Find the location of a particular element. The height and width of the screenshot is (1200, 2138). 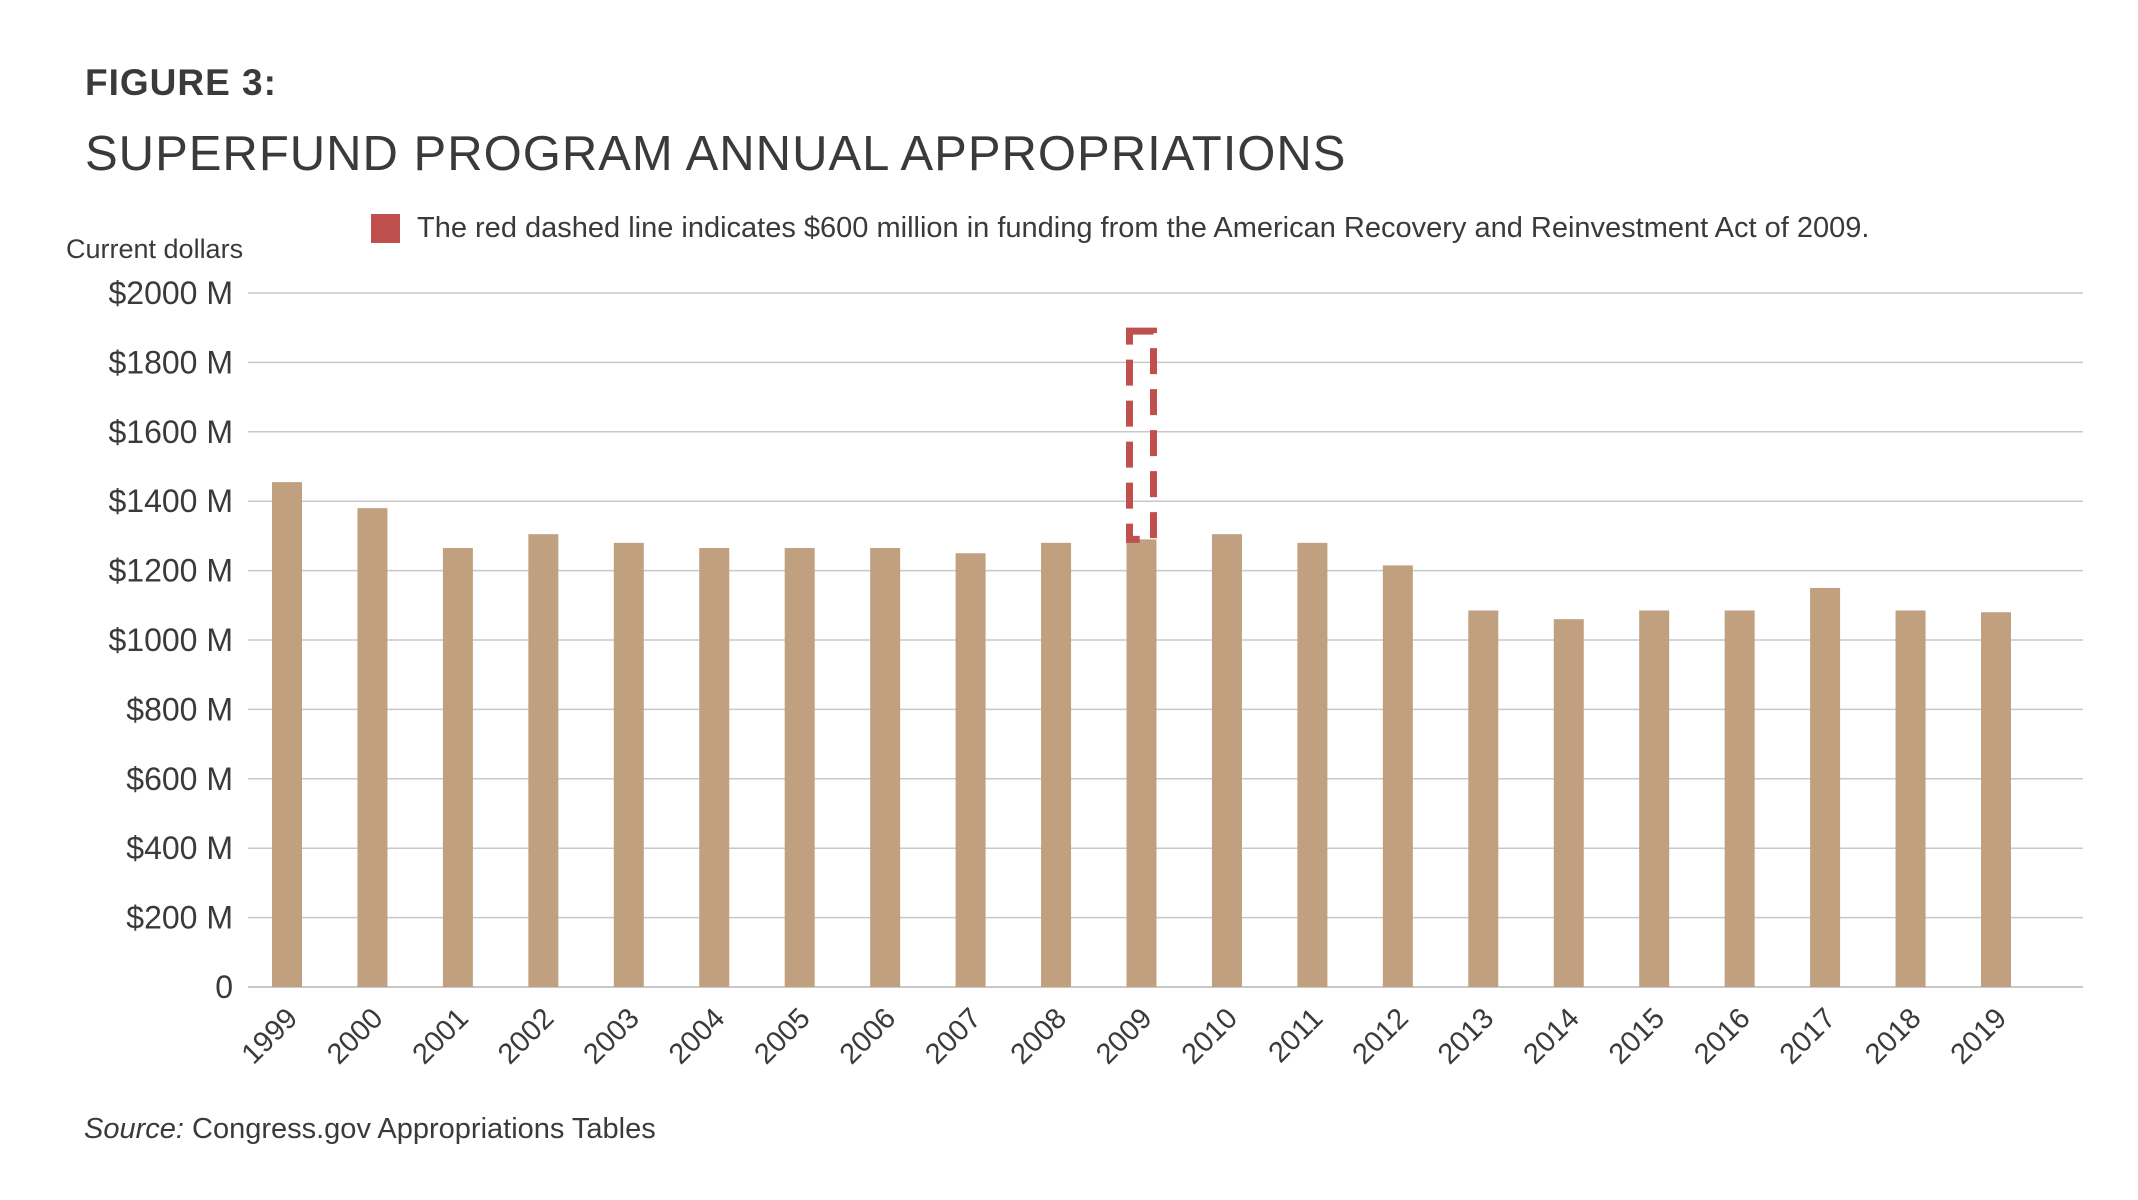

arra-annotation is located at coordinates (1141, 435).